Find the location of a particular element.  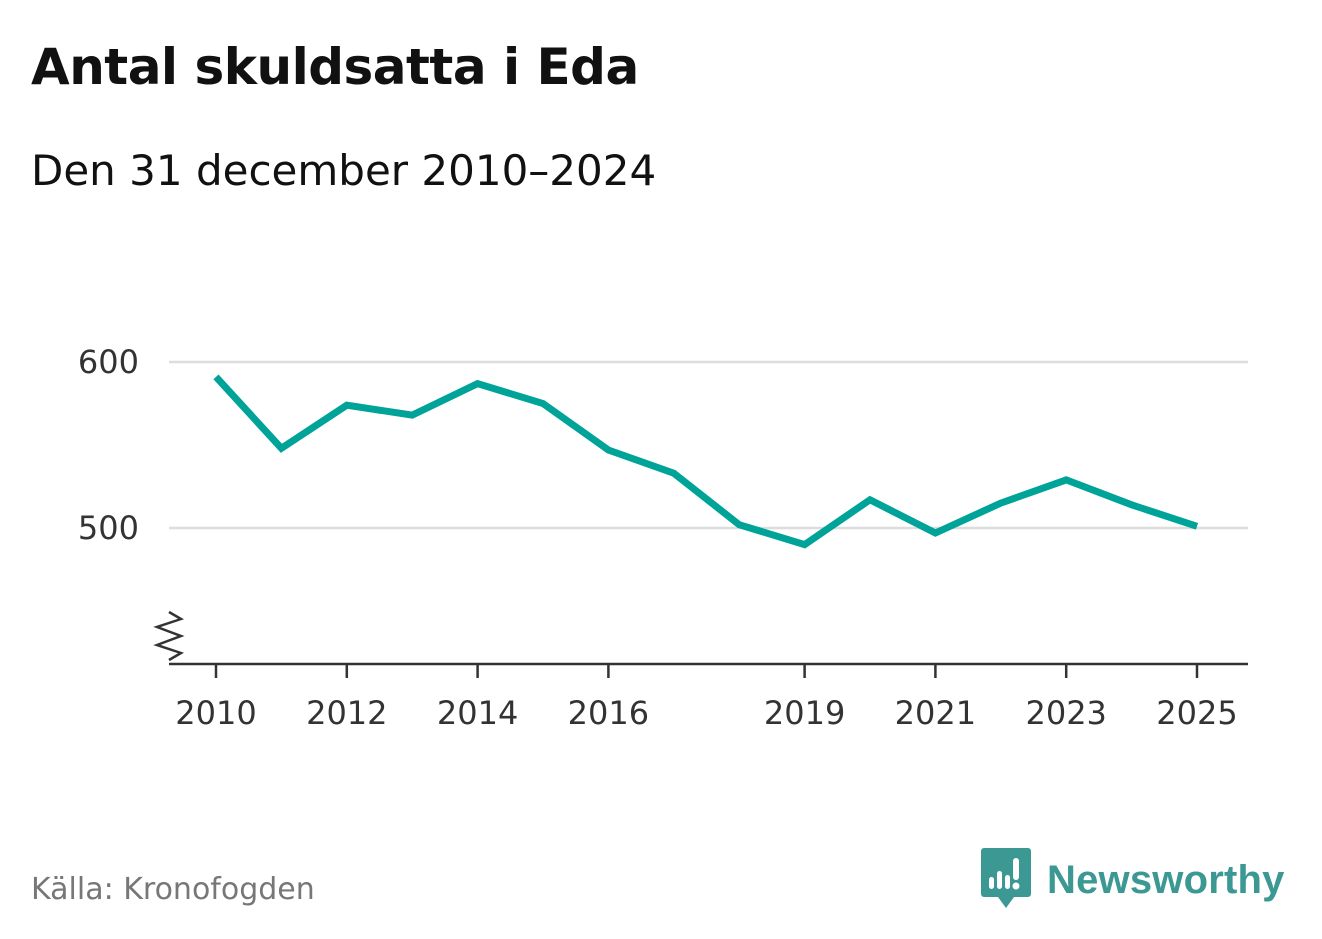

y-tick-label: 600 is located at coordinates (108, 362).